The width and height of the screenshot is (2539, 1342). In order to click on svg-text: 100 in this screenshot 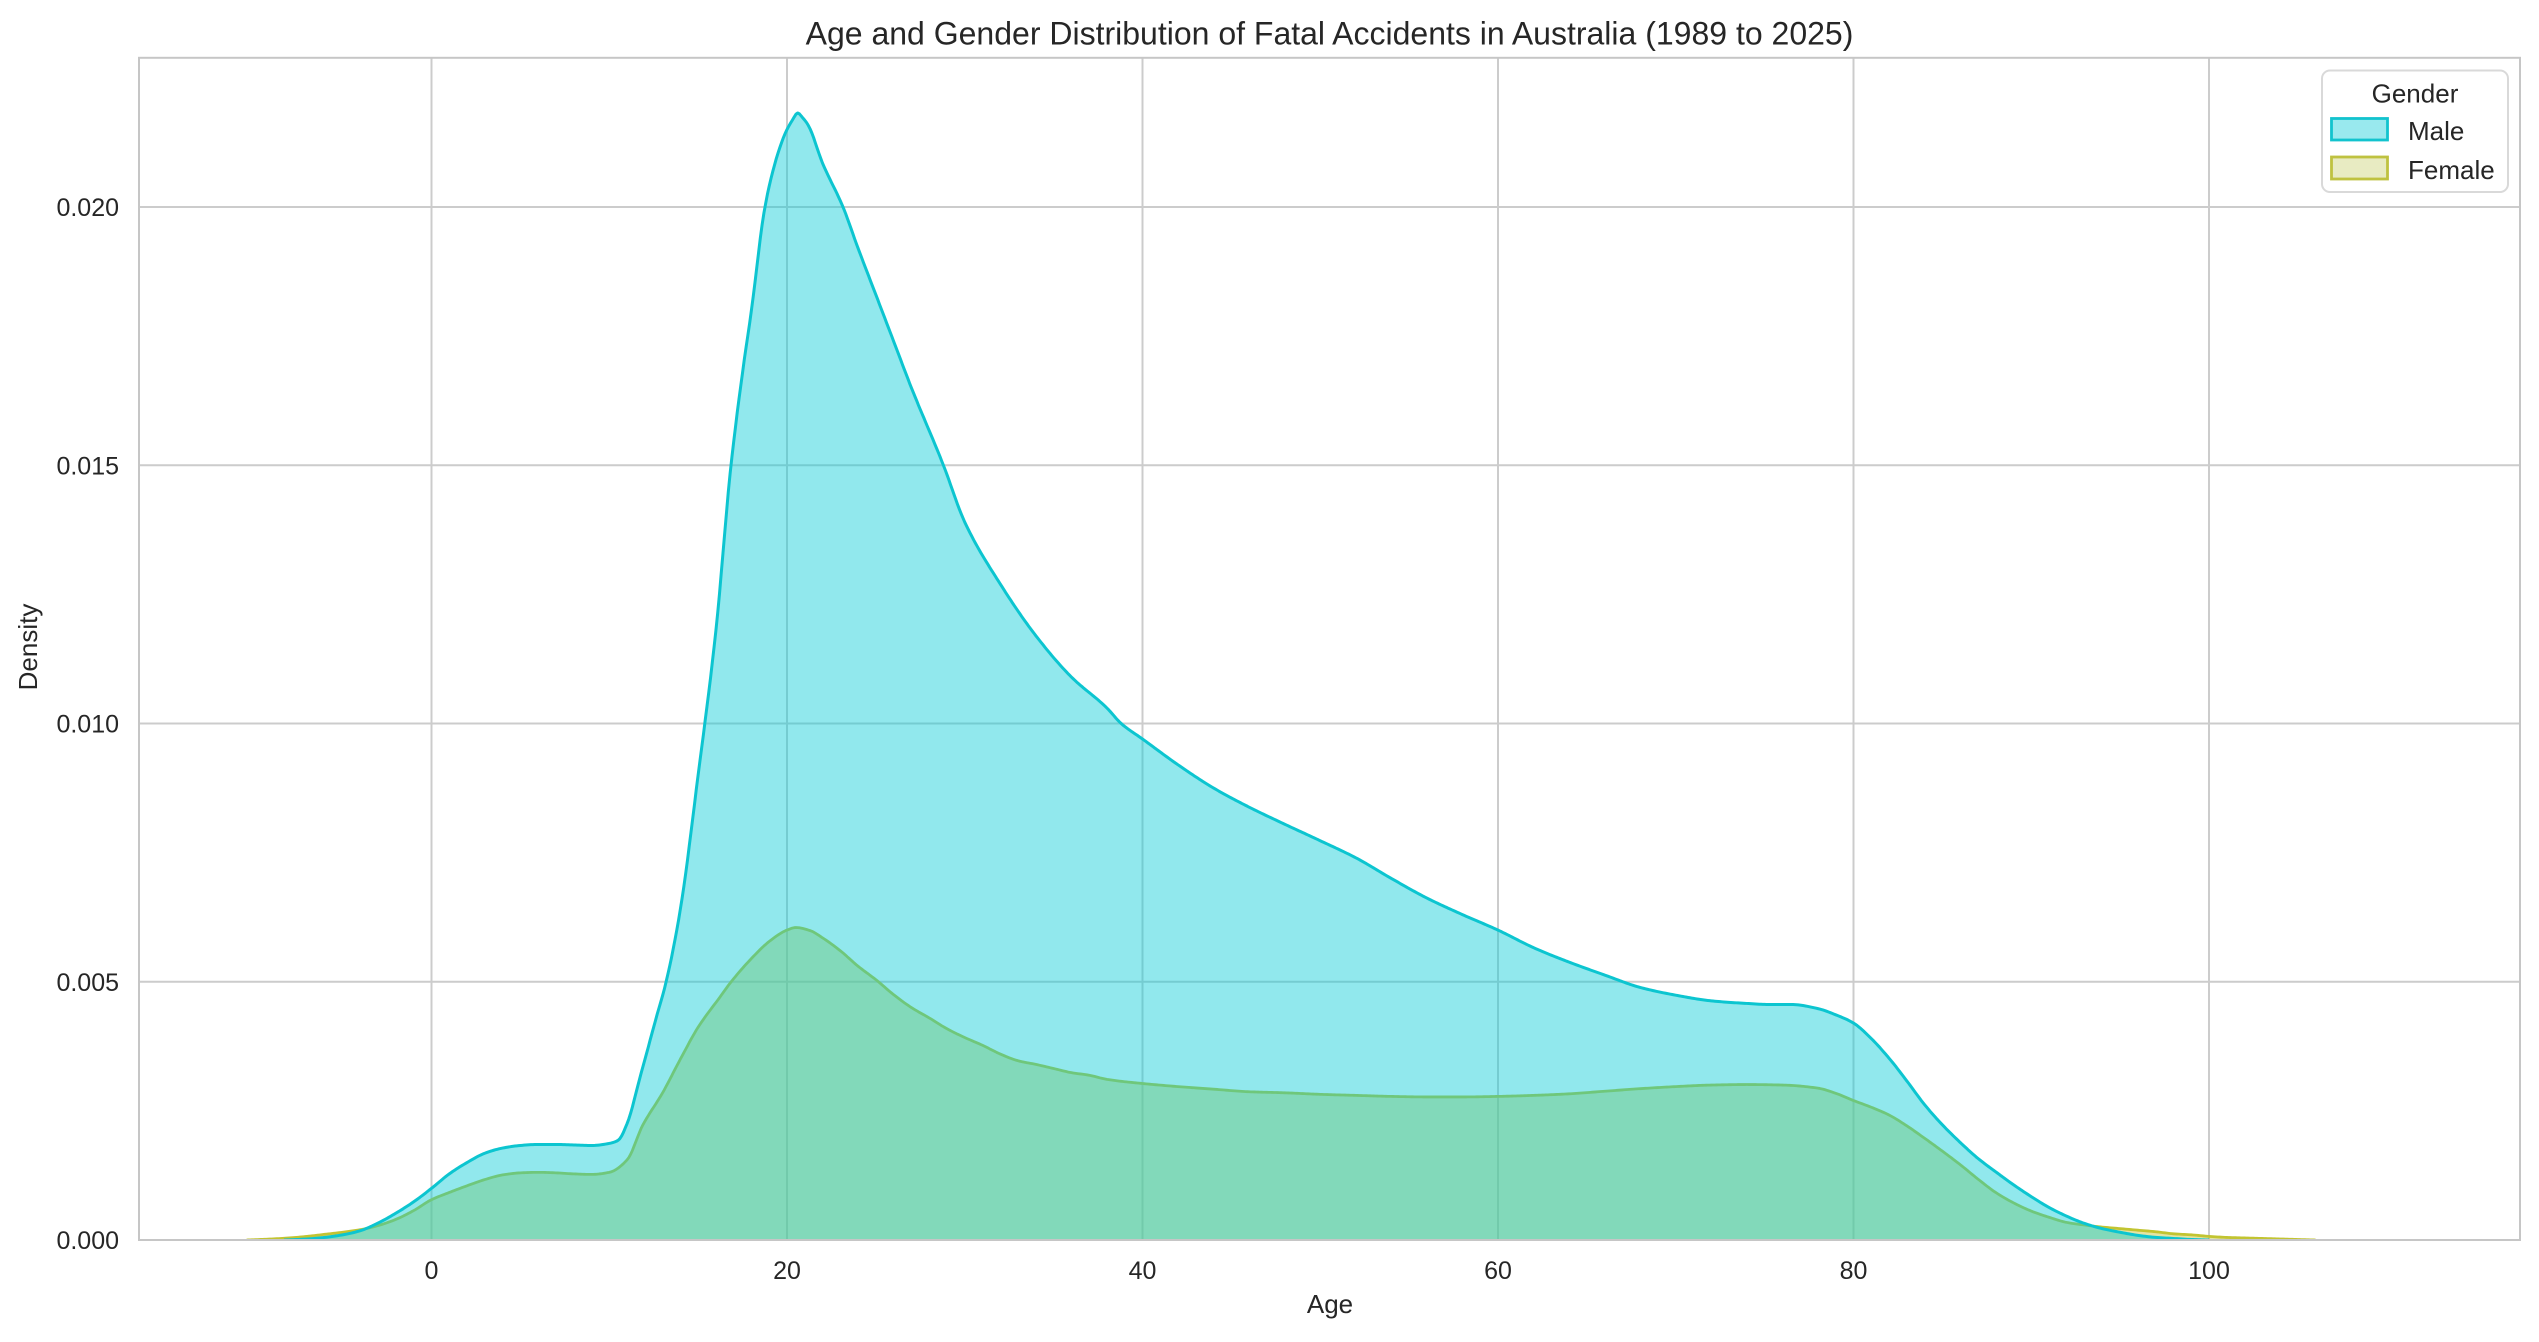, I will do `click(2209, 1271)`.